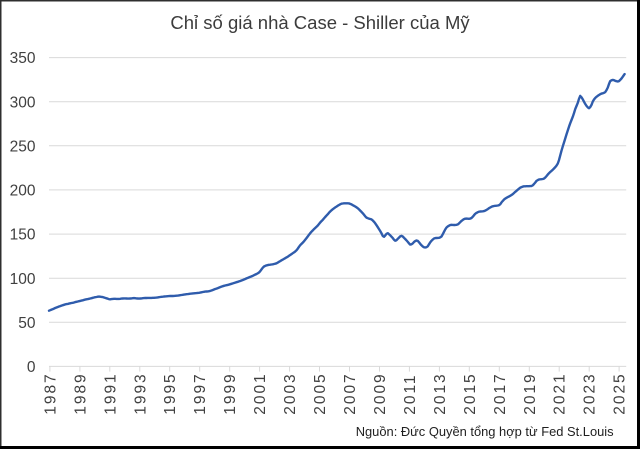  I want to click on svg-text: 50, so click(27, 323).